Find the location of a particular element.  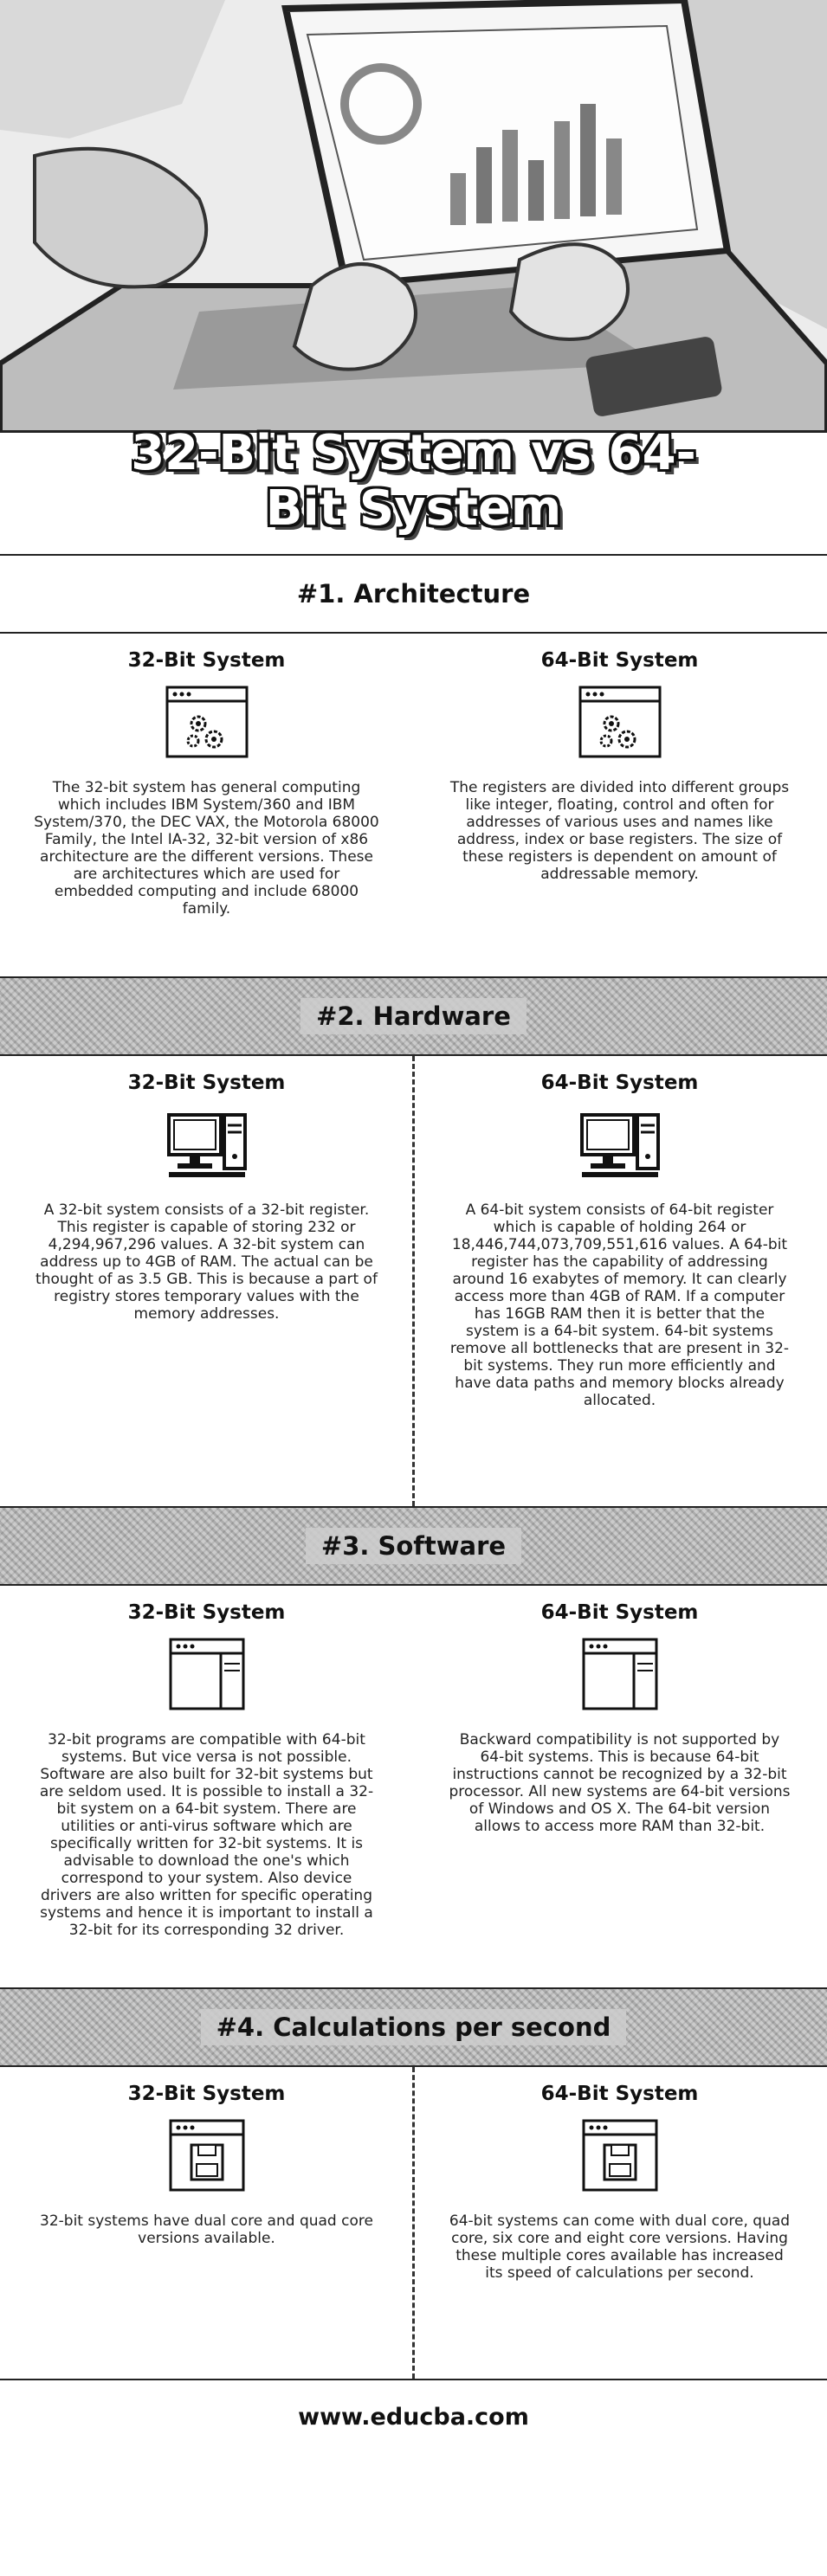

footer: www.educba.com is located at coordinates (413, 2416).